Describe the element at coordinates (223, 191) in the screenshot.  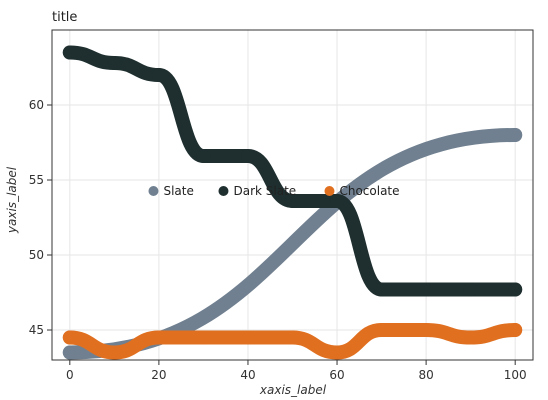
I see `legend-marker-dark-slate` at that location.